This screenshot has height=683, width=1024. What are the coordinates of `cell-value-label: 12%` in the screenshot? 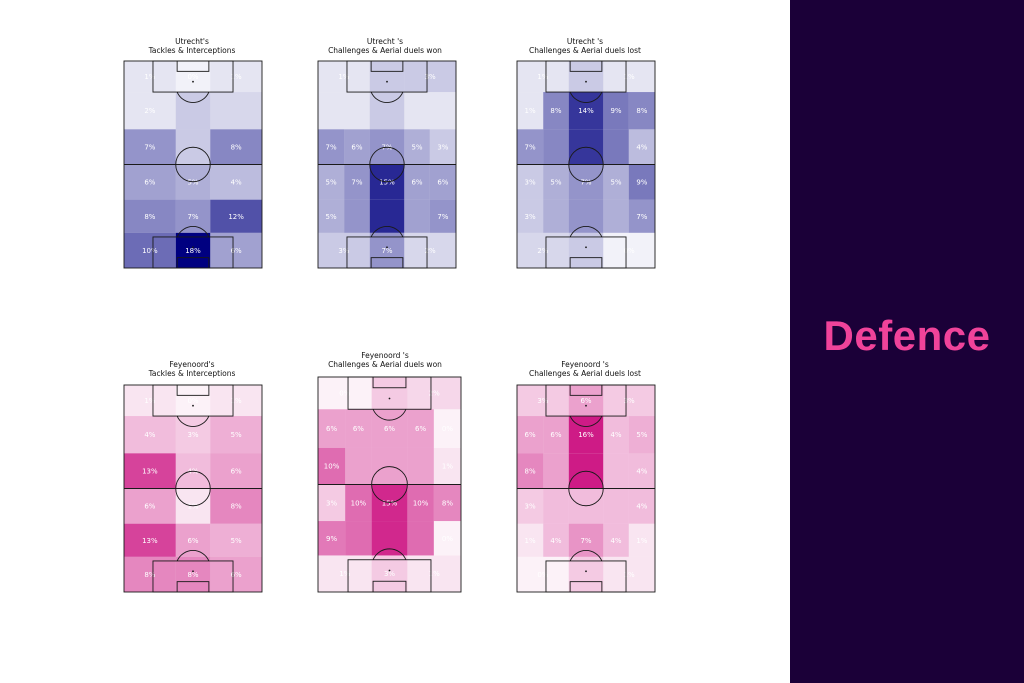 It's located at (236, 217).